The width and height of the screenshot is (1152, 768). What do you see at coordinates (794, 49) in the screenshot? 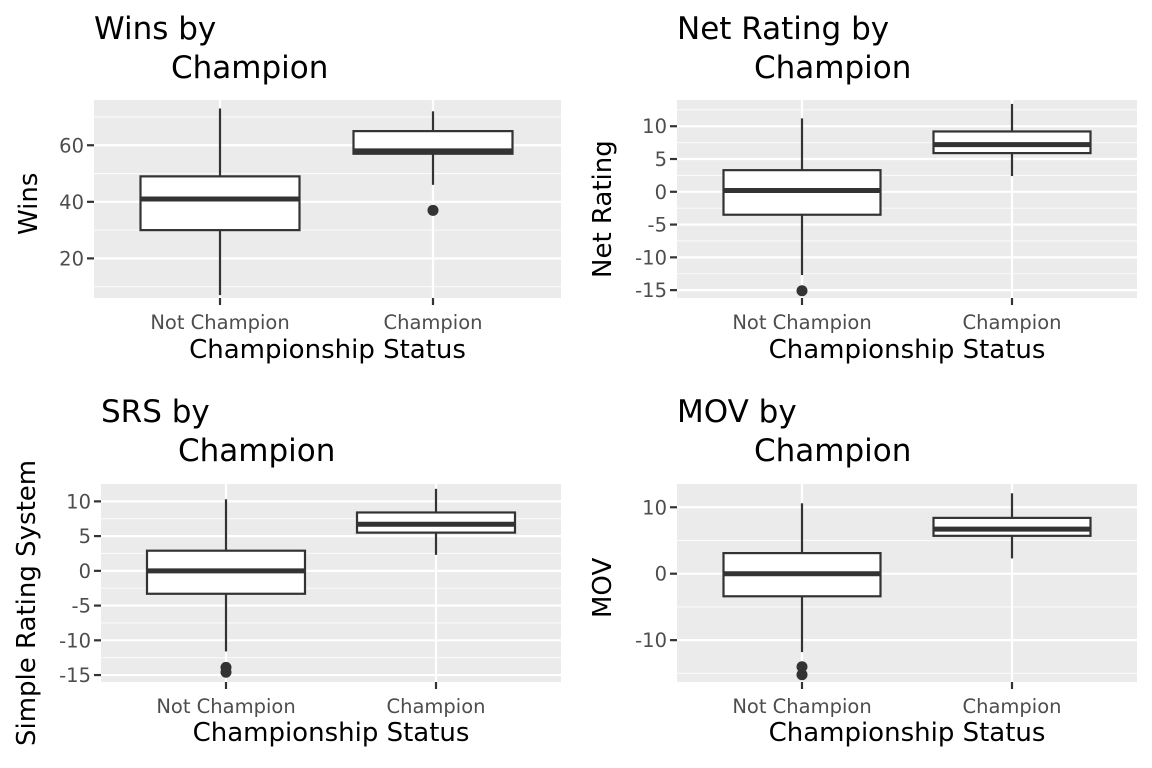
I see `panel-title: Net Rating by Champion` at bounding box center [794, 49].